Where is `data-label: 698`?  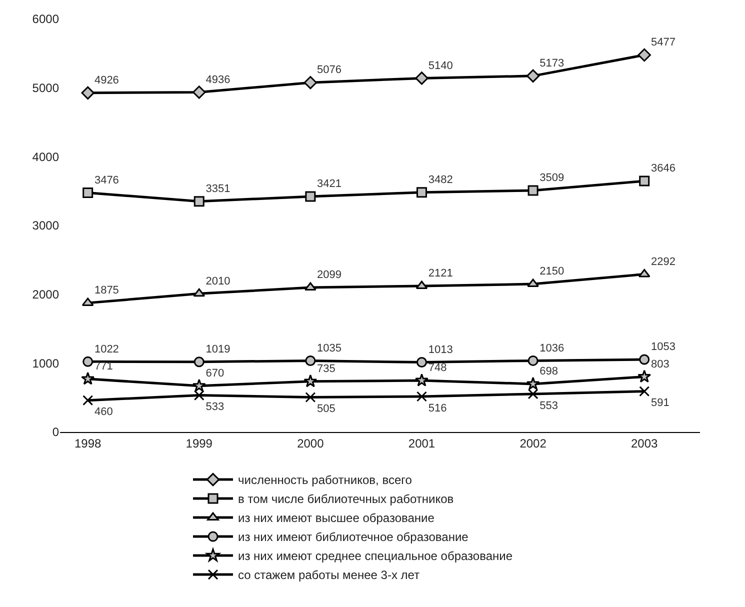
data-label: 698 is located at coordinates (549, 372).